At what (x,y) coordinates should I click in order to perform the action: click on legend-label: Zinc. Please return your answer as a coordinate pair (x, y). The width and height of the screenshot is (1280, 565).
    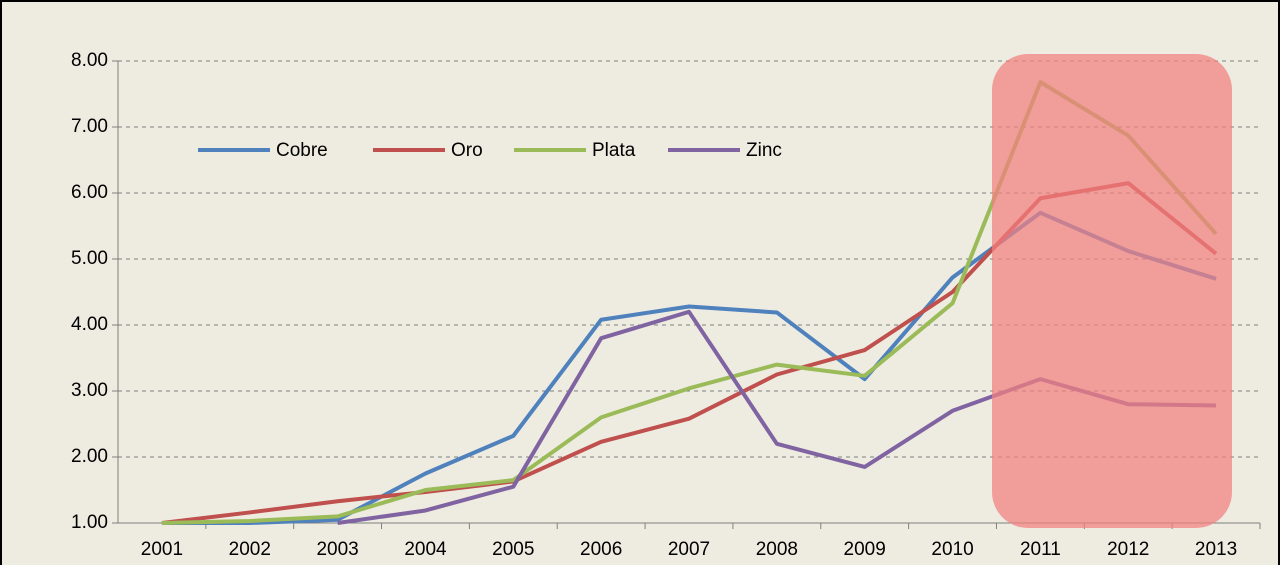
    Looking at the image, I should click on (764, 150).